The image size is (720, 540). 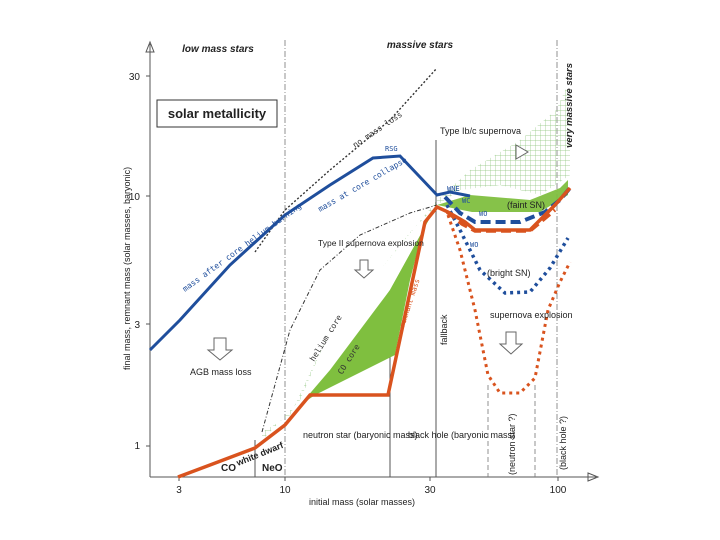 I want to click on rsg-label: RSG, so click(x=391, y=149).